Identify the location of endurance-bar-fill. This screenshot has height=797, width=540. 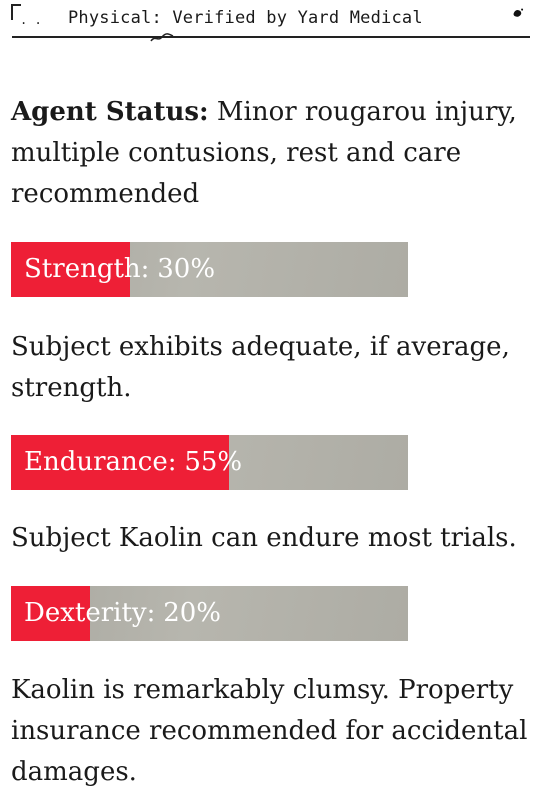
(120, 462).